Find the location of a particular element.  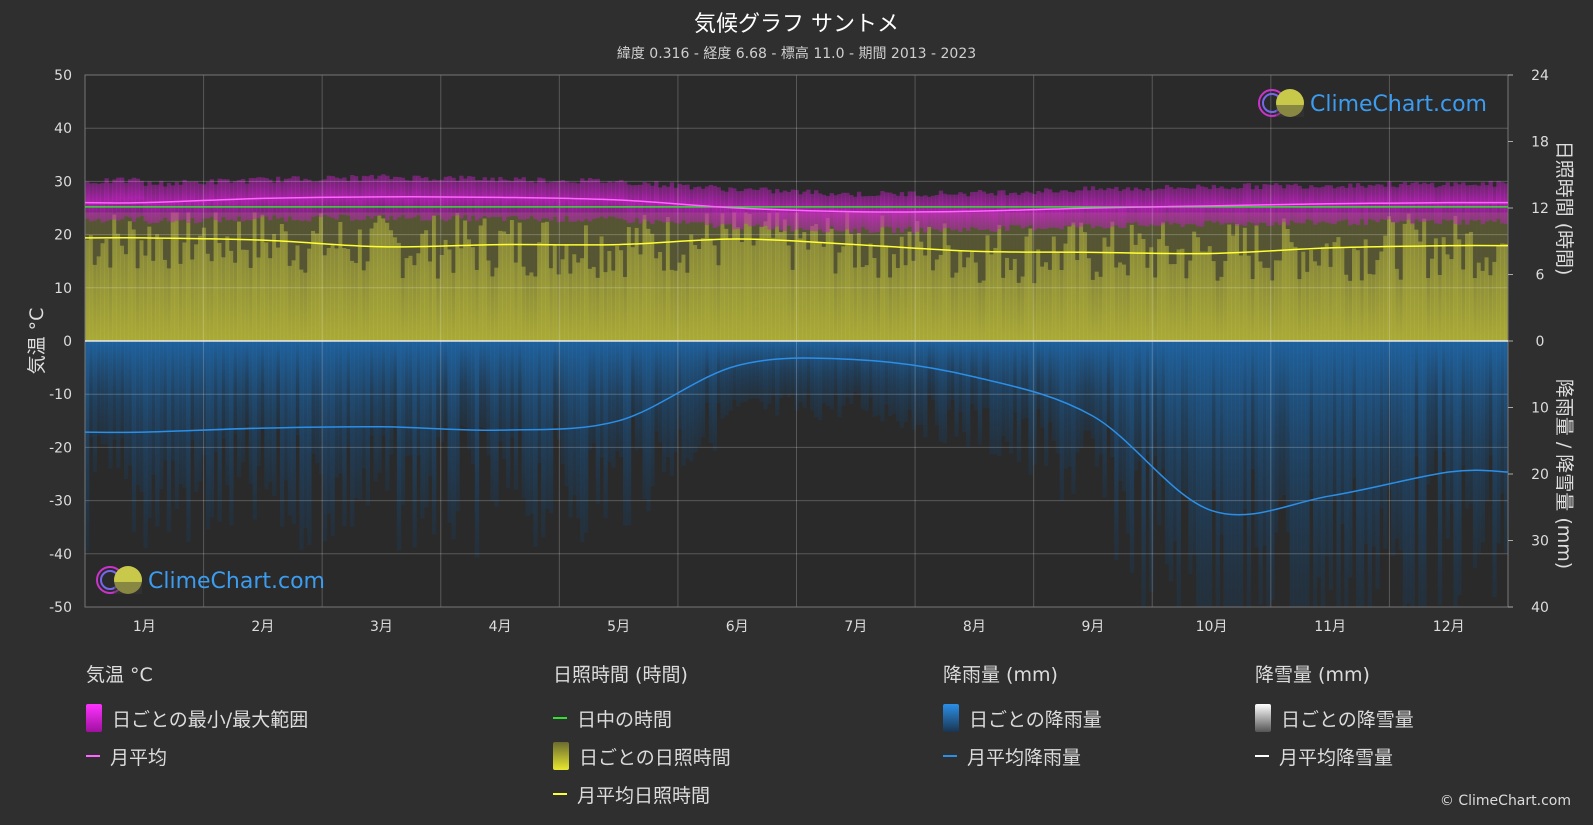

rain-swatch is located at coordinates (951, 718).